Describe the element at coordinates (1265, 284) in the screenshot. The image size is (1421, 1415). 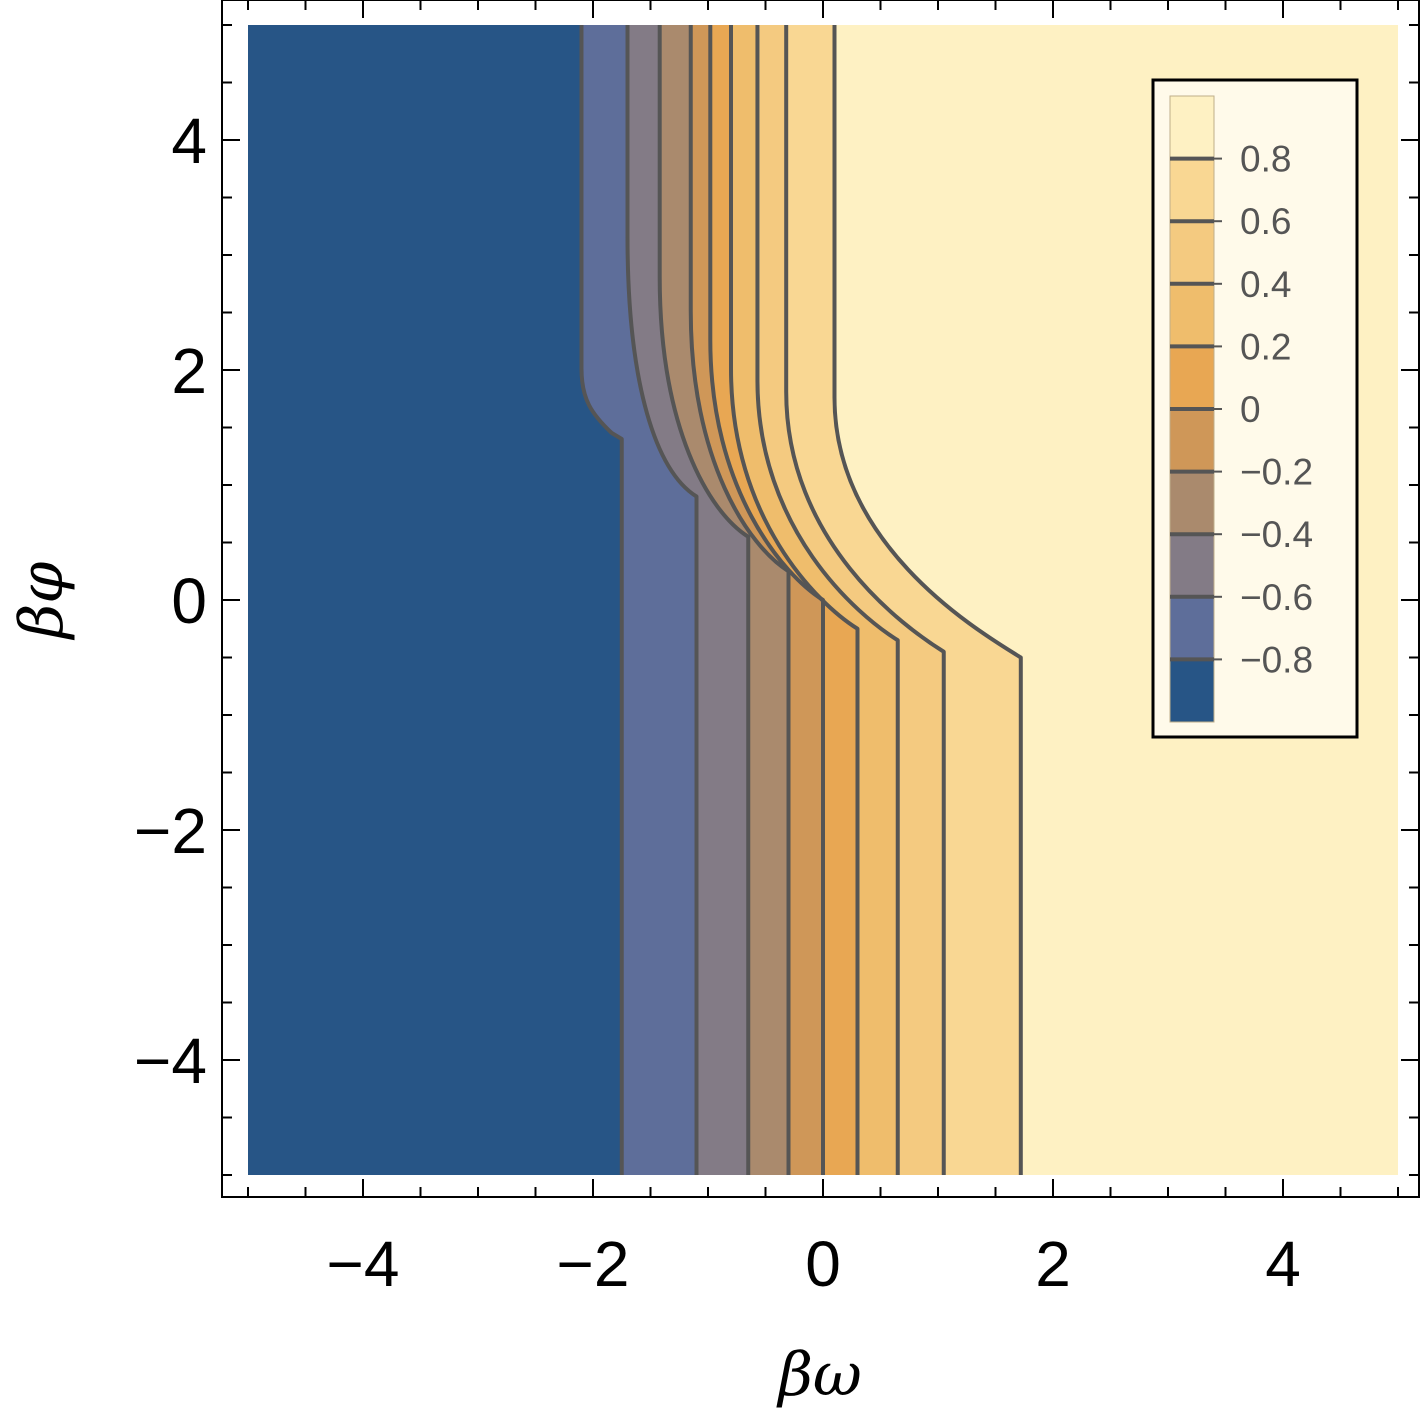
I see `legend-label: 0.4` at that location.